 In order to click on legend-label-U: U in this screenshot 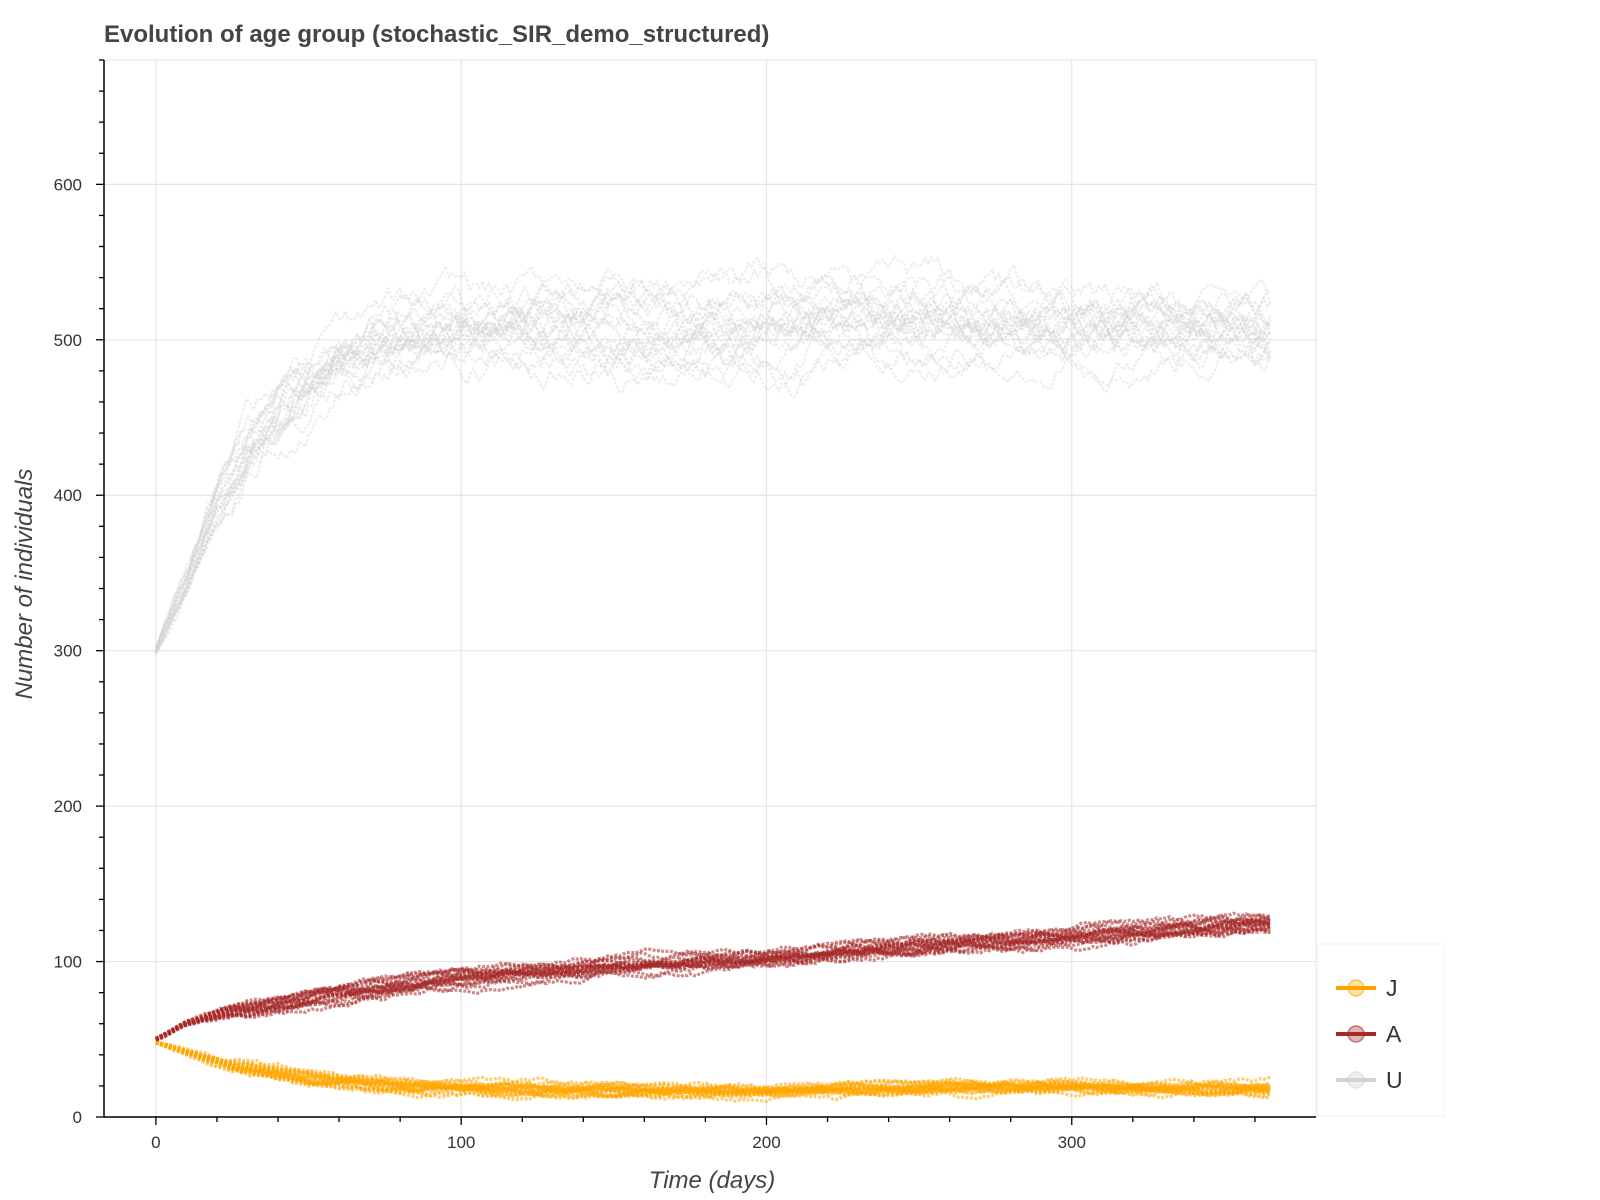, I will do `click(1394, 1080)`.